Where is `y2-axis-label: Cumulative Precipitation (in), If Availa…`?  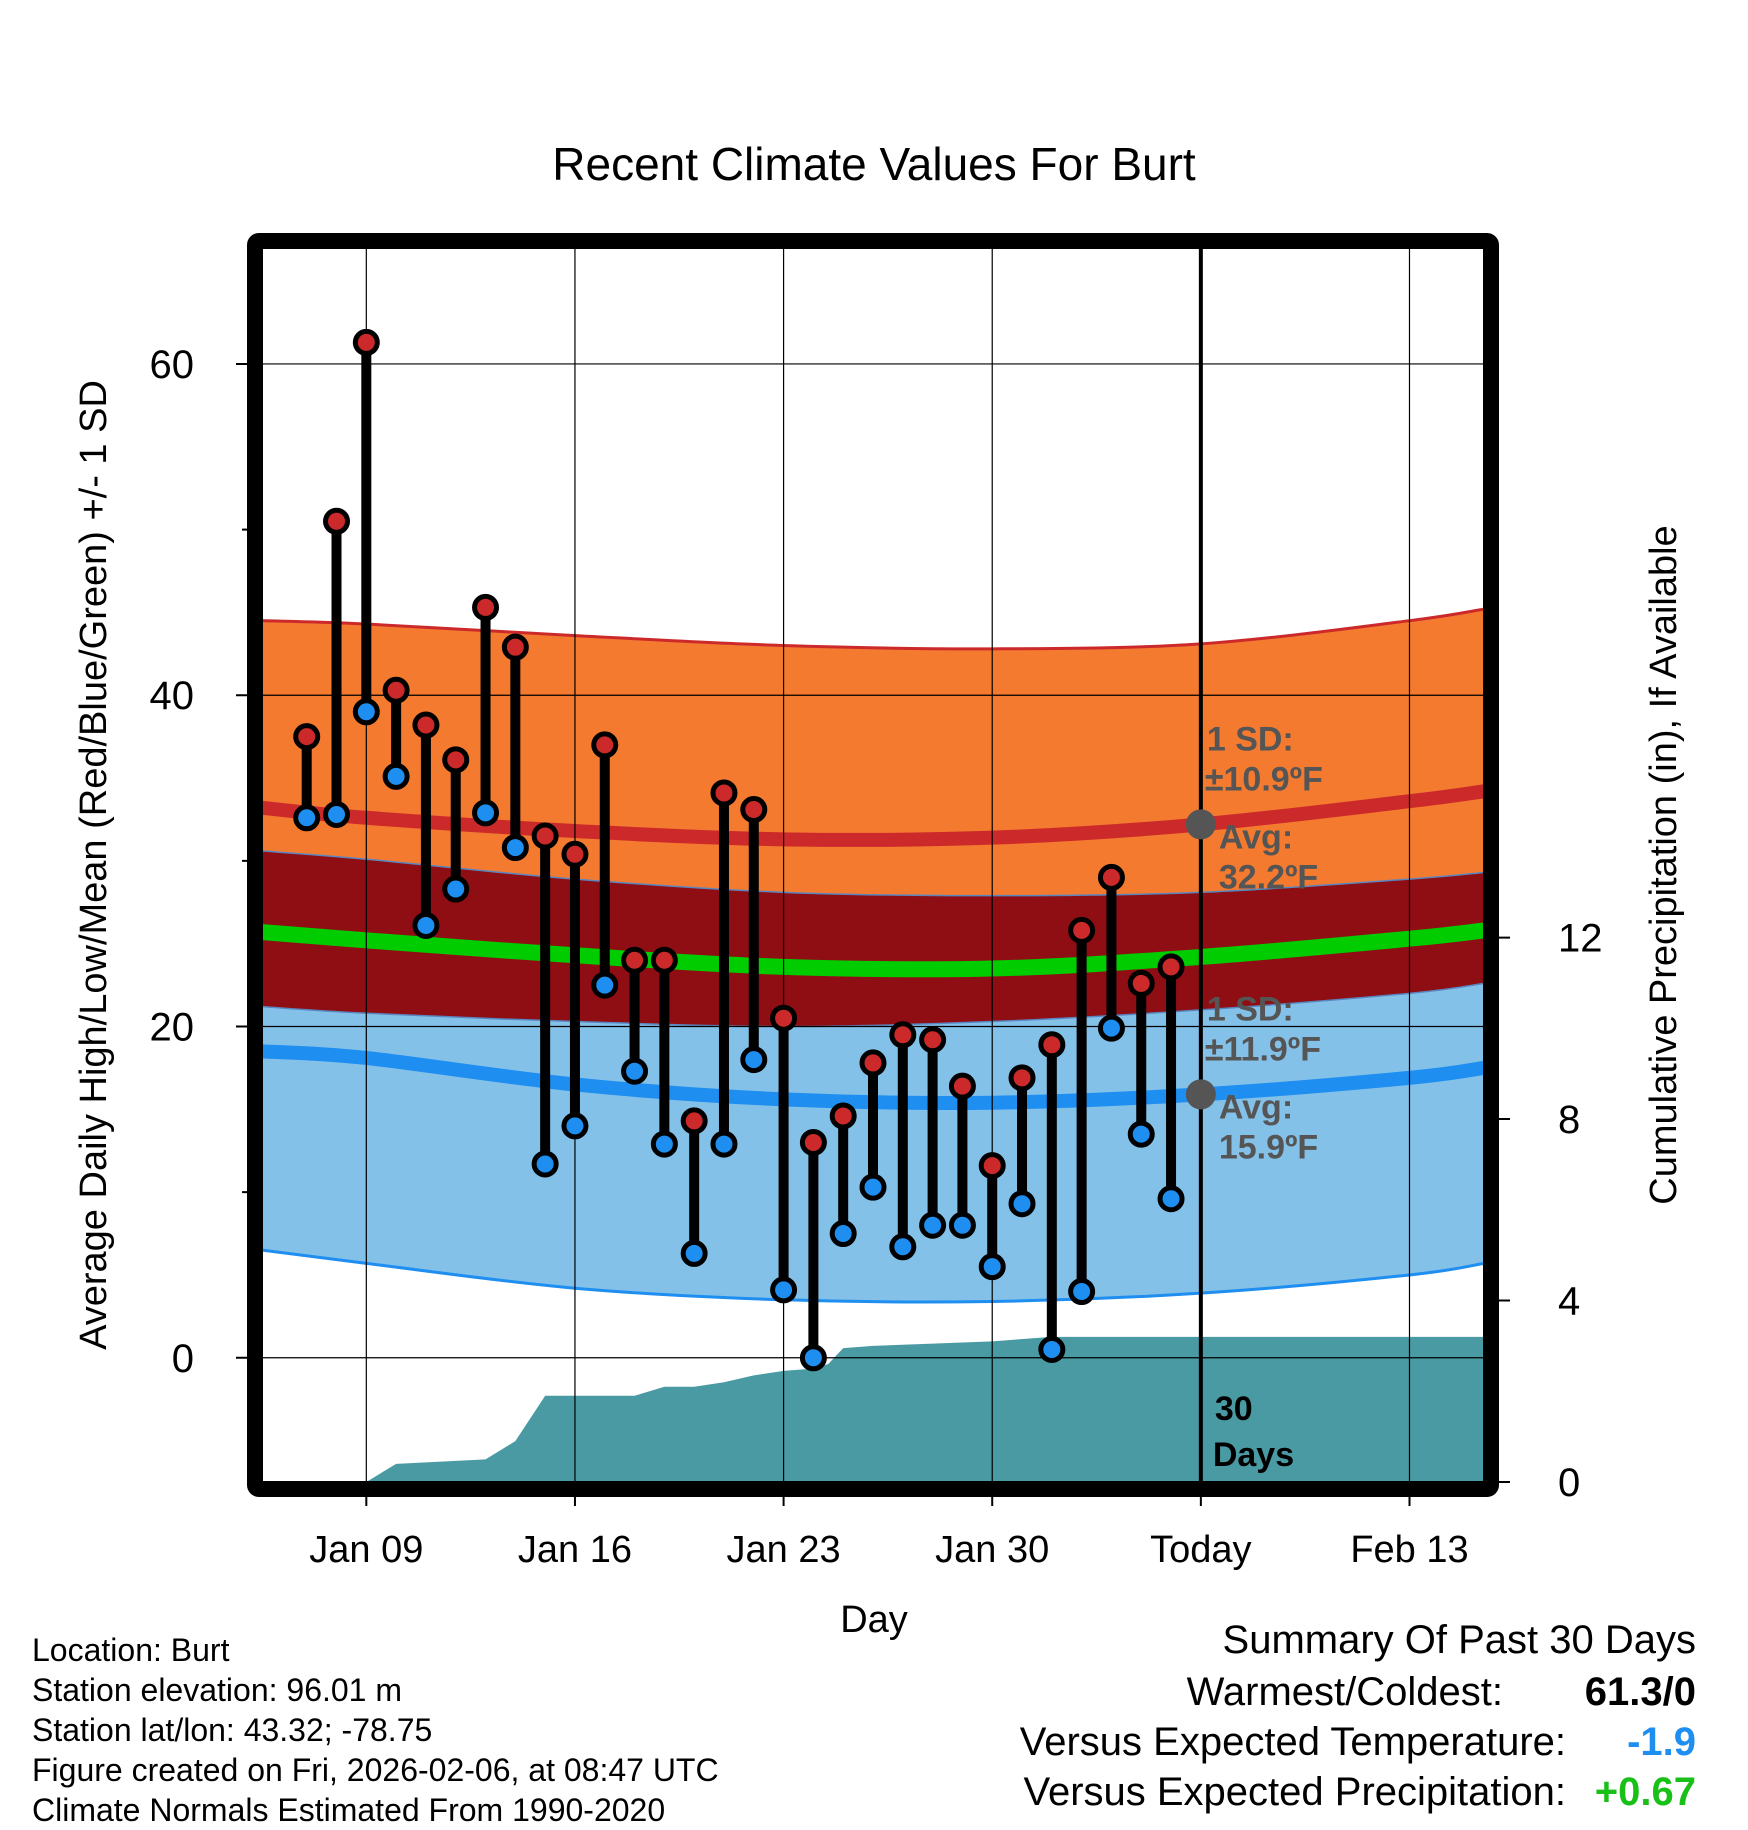
y2-axis-label: Cumulative Precipitation (in), If Availa… is located at coordinates (1664, 864).